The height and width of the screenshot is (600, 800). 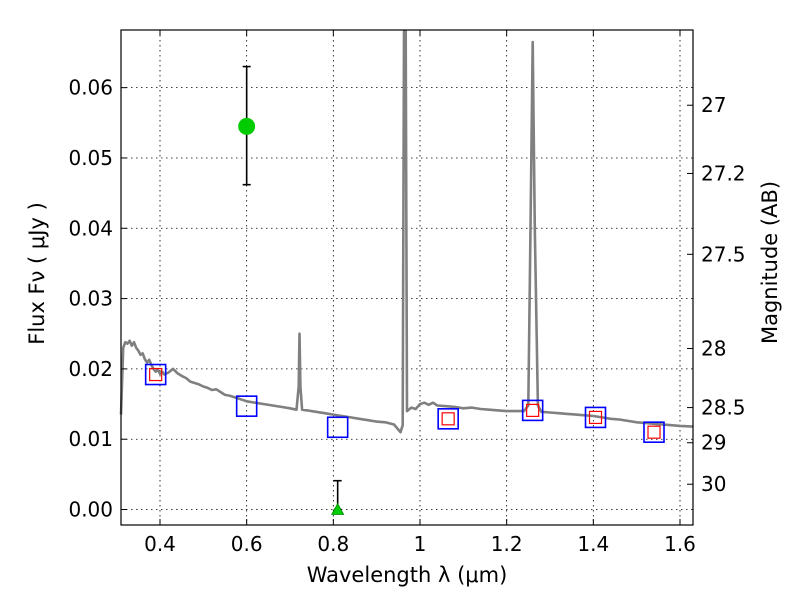 I want to click on x-tick-label: 0.6, so click(x=247, y=544).